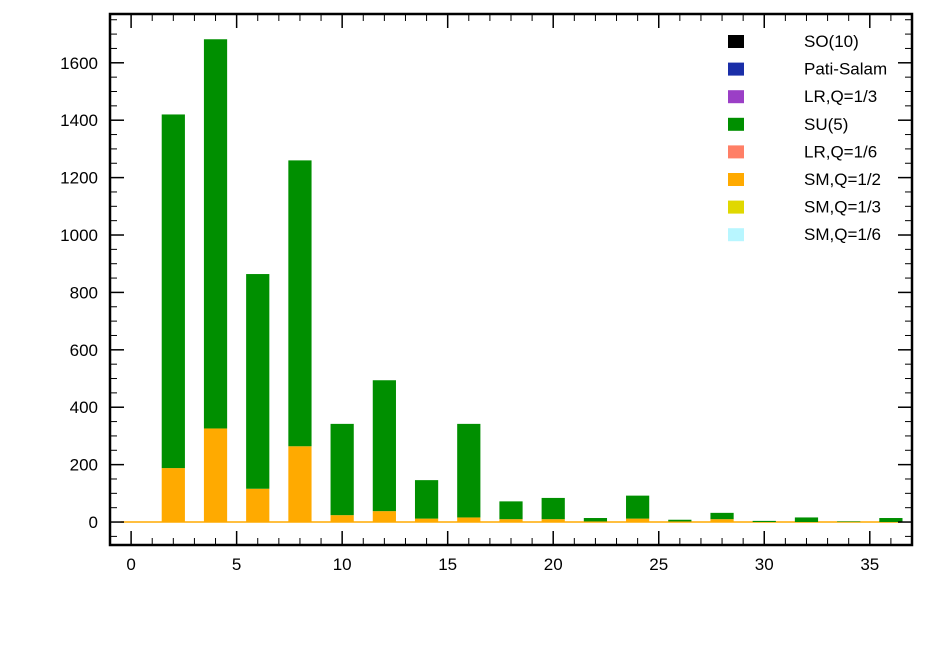  I want to click on bar-sm-q-1-2-x2, so click(173, 495).